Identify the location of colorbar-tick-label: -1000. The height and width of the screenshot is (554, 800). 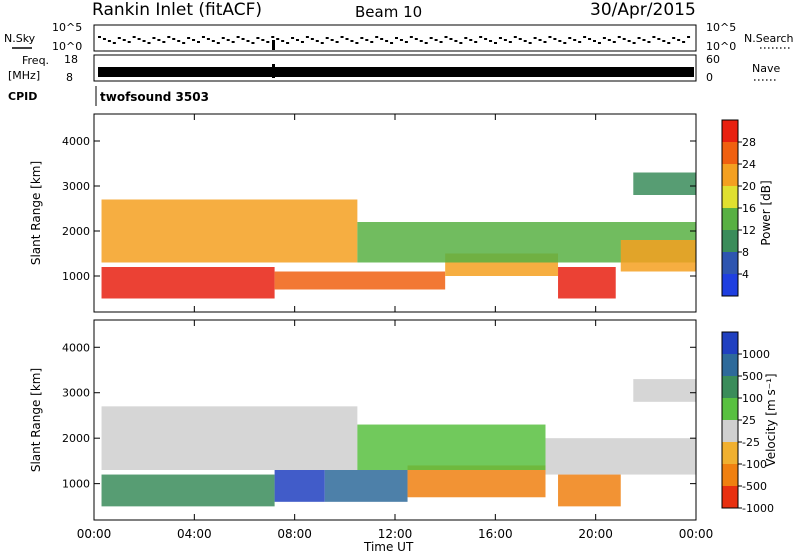
(758, 508).